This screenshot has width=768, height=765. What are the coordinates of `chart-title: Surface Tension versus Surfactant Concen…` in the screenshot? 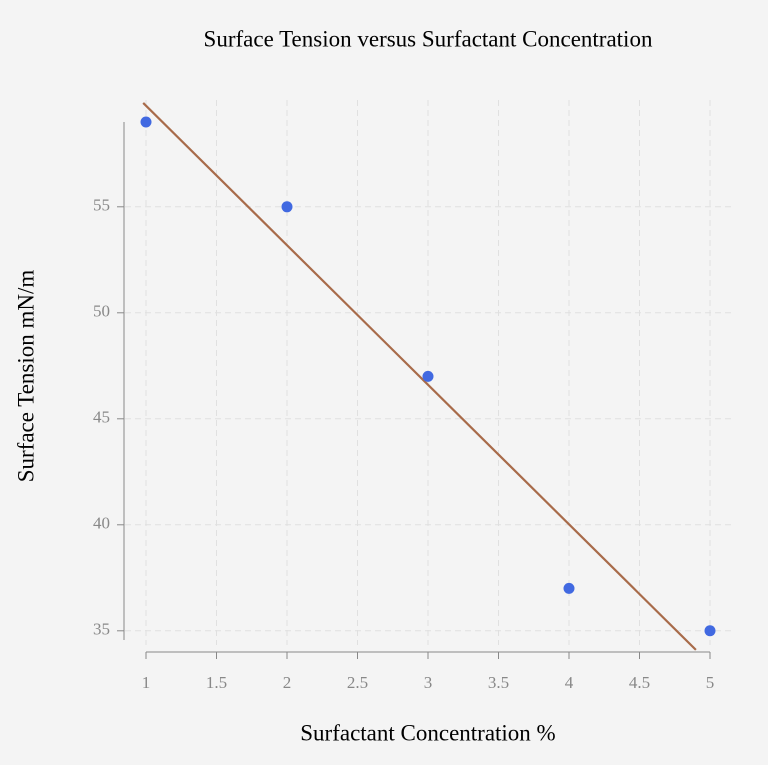 It's located at (428, 38).